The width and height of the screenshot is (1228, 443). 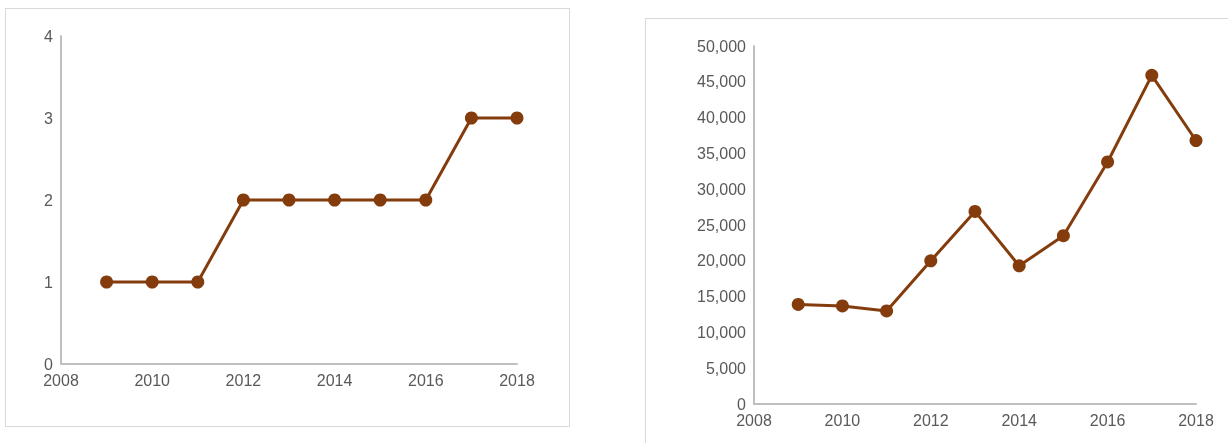 I want to click on y-tick-label: 3, so click(x=49, y=118).